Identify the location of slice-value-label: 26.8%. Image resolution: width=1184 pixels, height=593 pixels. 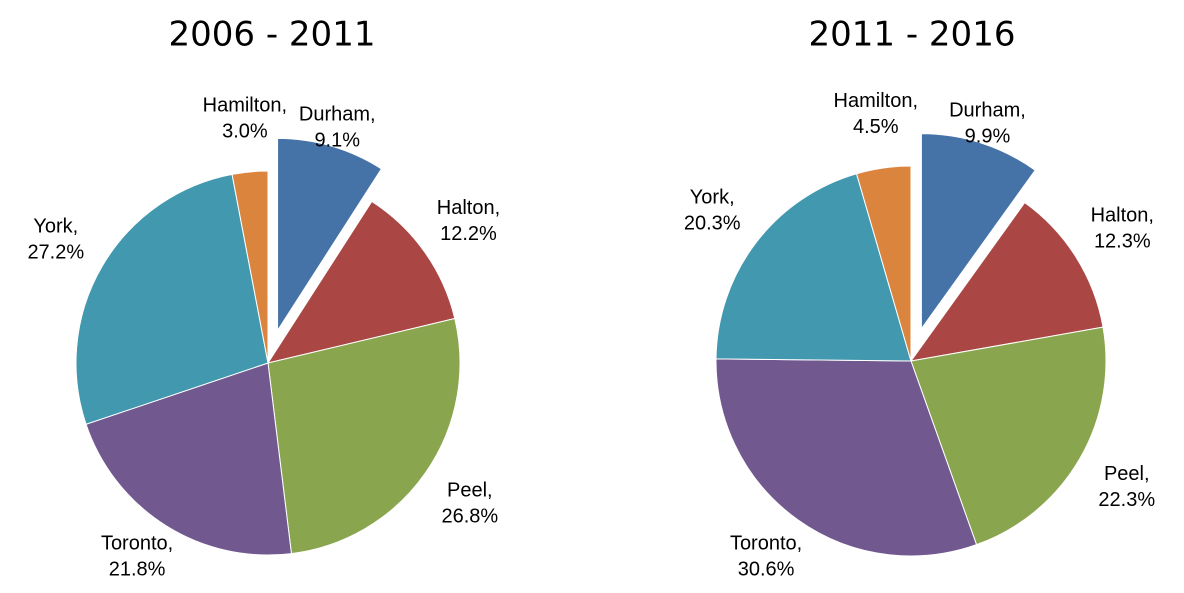
(469, 517).